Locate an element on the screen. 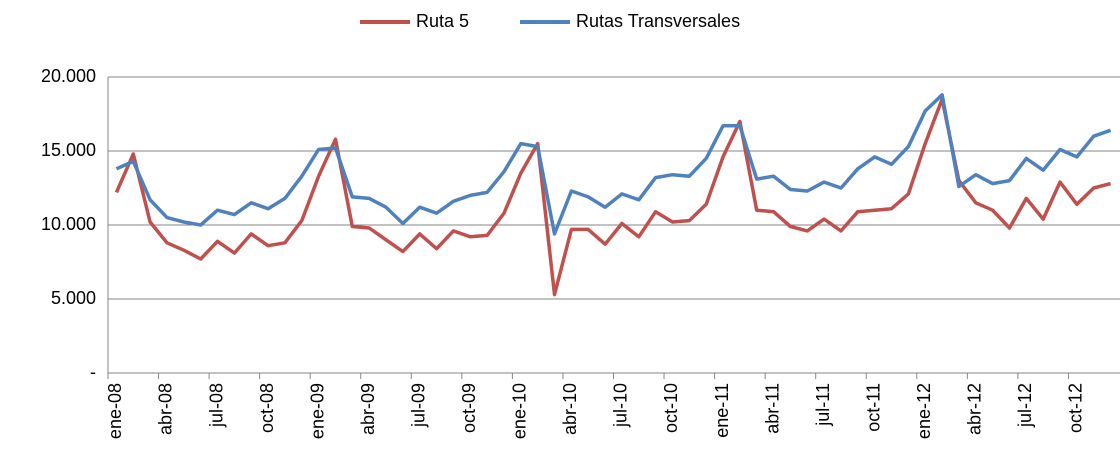  x-tick-label: jul-09 is located at coordinates (418, 405).